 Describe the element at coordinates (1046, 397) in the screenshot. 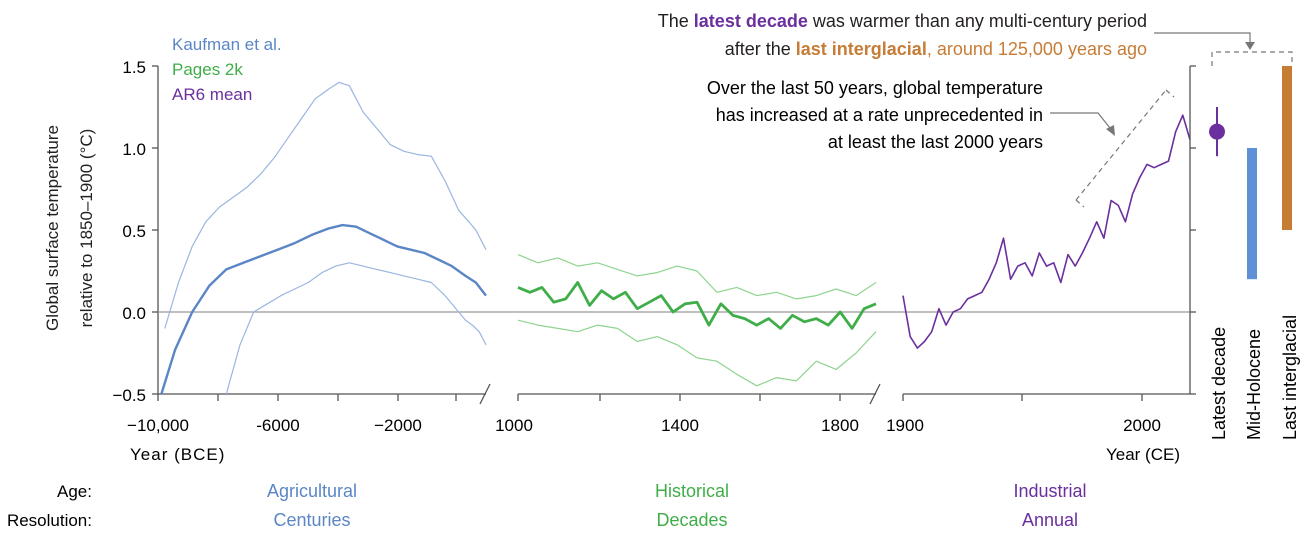

I see `bottom-axis-industrial` at that location.